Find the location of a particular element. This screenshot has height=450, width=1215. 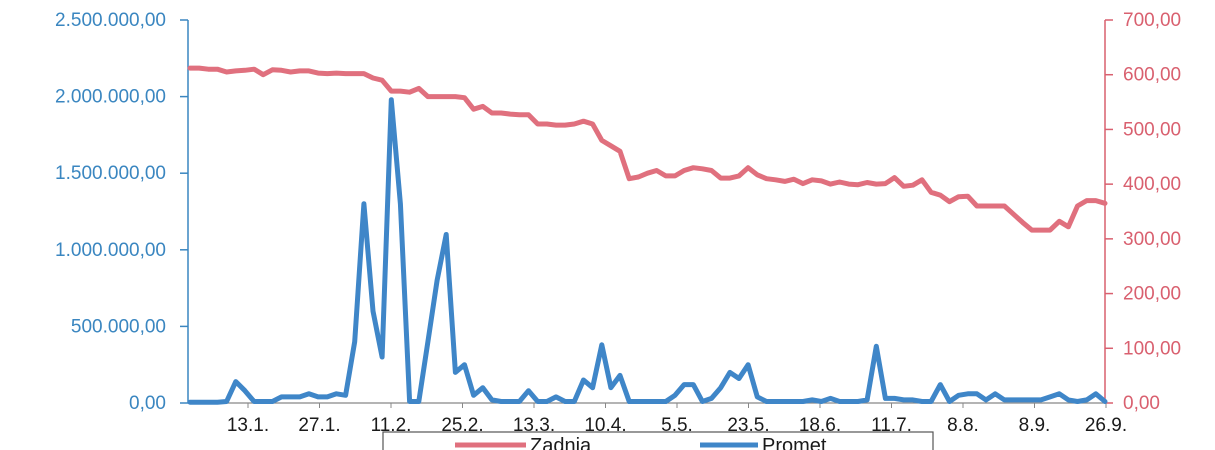

y-right-tick-label: 100,00 is located at coordinates (1152, 348).